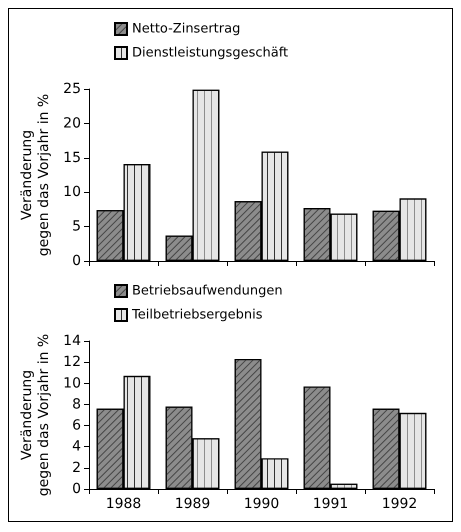  What do you see at coordinates (330, 504) in the screenshot?
I see `x-tick-label: 1991` at bounding box center [330, 504].